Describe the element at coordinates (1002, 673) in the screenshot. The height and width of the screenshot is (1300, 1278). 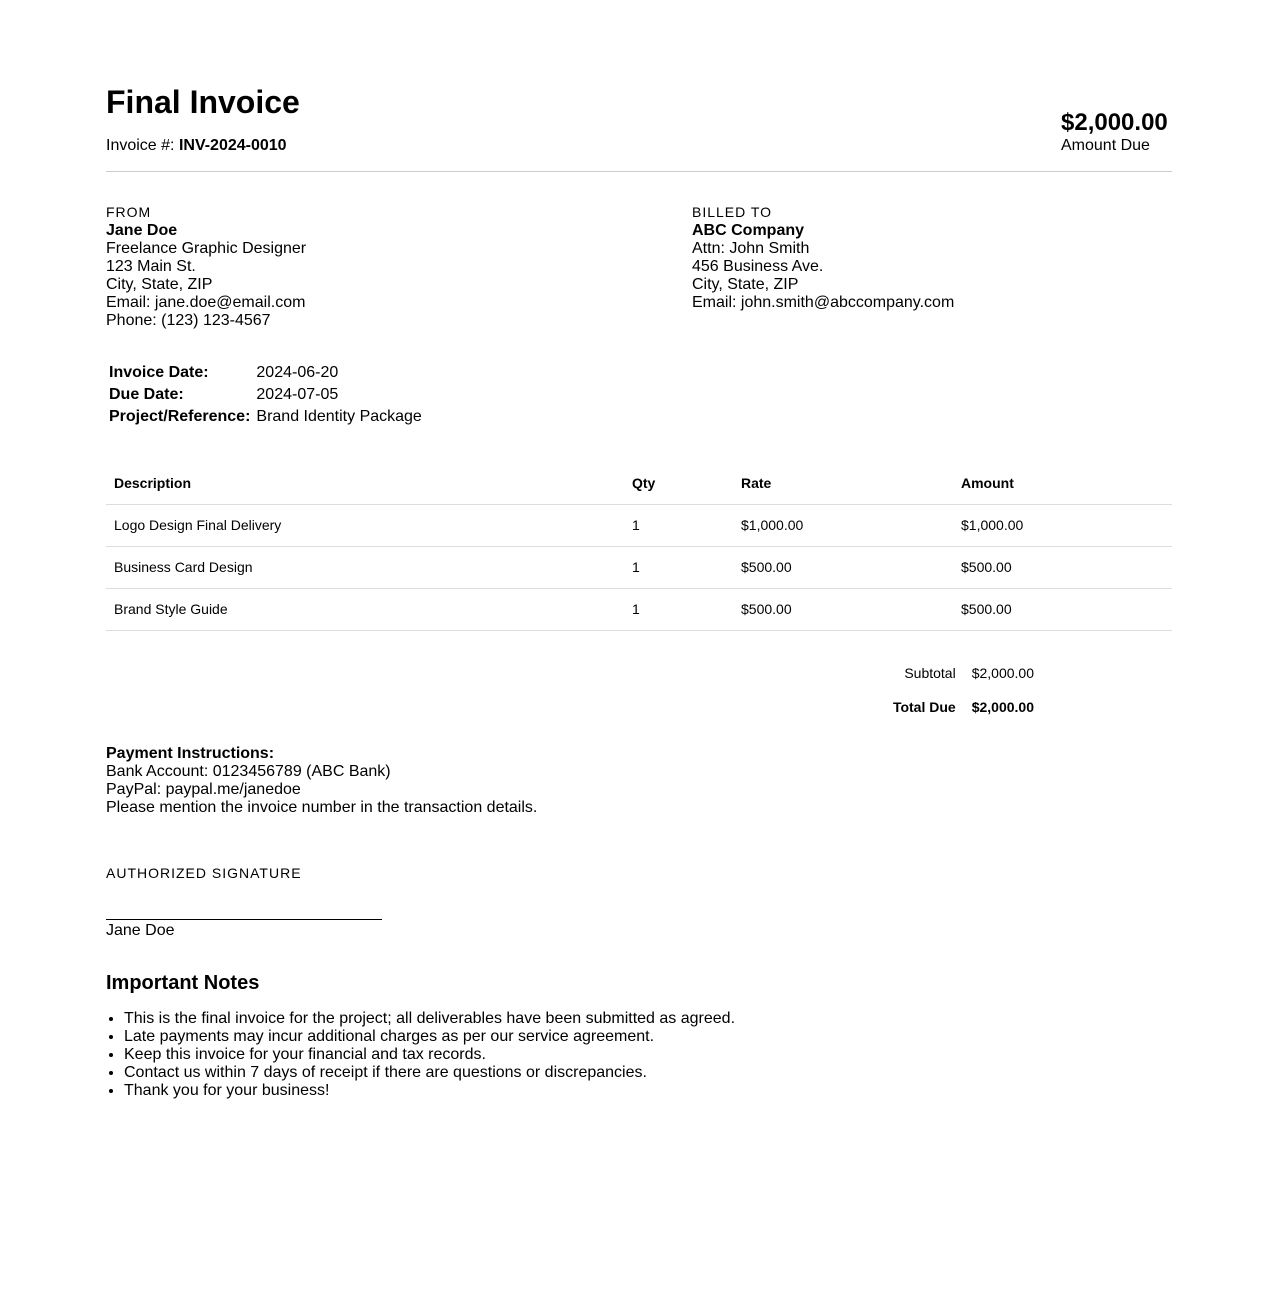
I see `subtotal-value: $2,000.00` at that location.